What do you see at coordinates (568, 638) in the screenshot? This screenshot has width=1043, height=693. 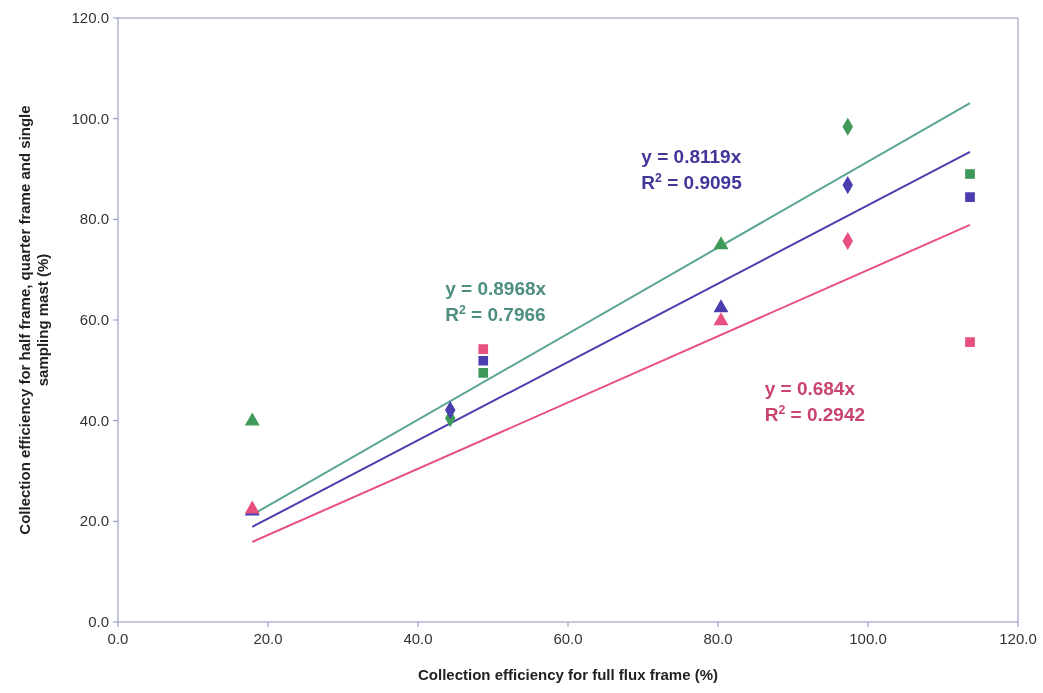 I see `x-tick-label: 60.0` at bounding box center [568, 638].